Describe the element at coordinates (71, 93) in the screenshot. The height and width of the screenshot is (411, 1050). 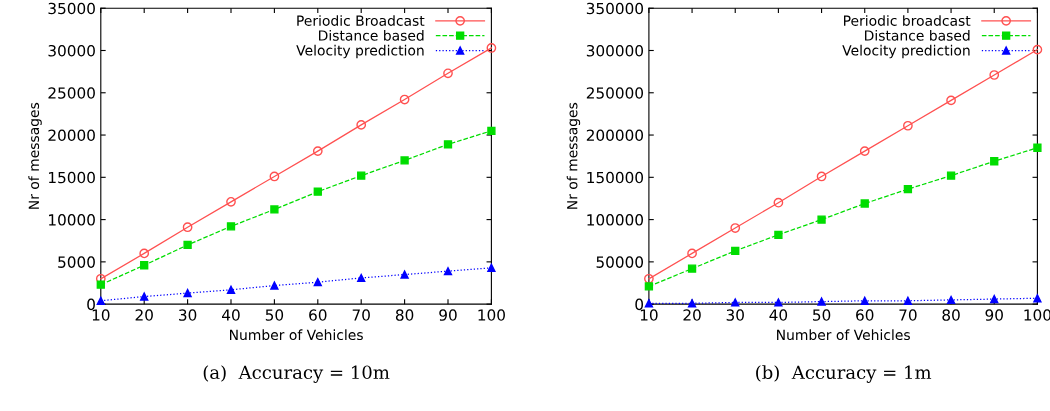
I see `y-tick-label: 25000` at that location.